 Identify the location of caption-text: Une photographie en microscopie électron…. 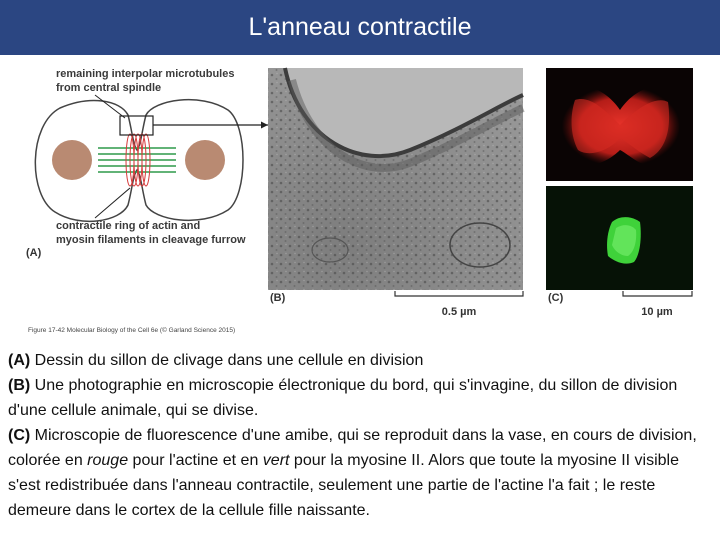
(343, 398).